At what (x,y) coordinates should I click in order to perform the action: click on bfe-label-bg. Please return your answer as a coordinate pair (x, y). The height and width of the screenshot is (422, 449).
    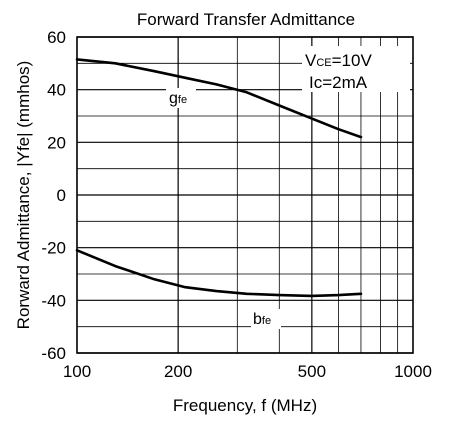
    Looking at the image, I should click on (266, 319).